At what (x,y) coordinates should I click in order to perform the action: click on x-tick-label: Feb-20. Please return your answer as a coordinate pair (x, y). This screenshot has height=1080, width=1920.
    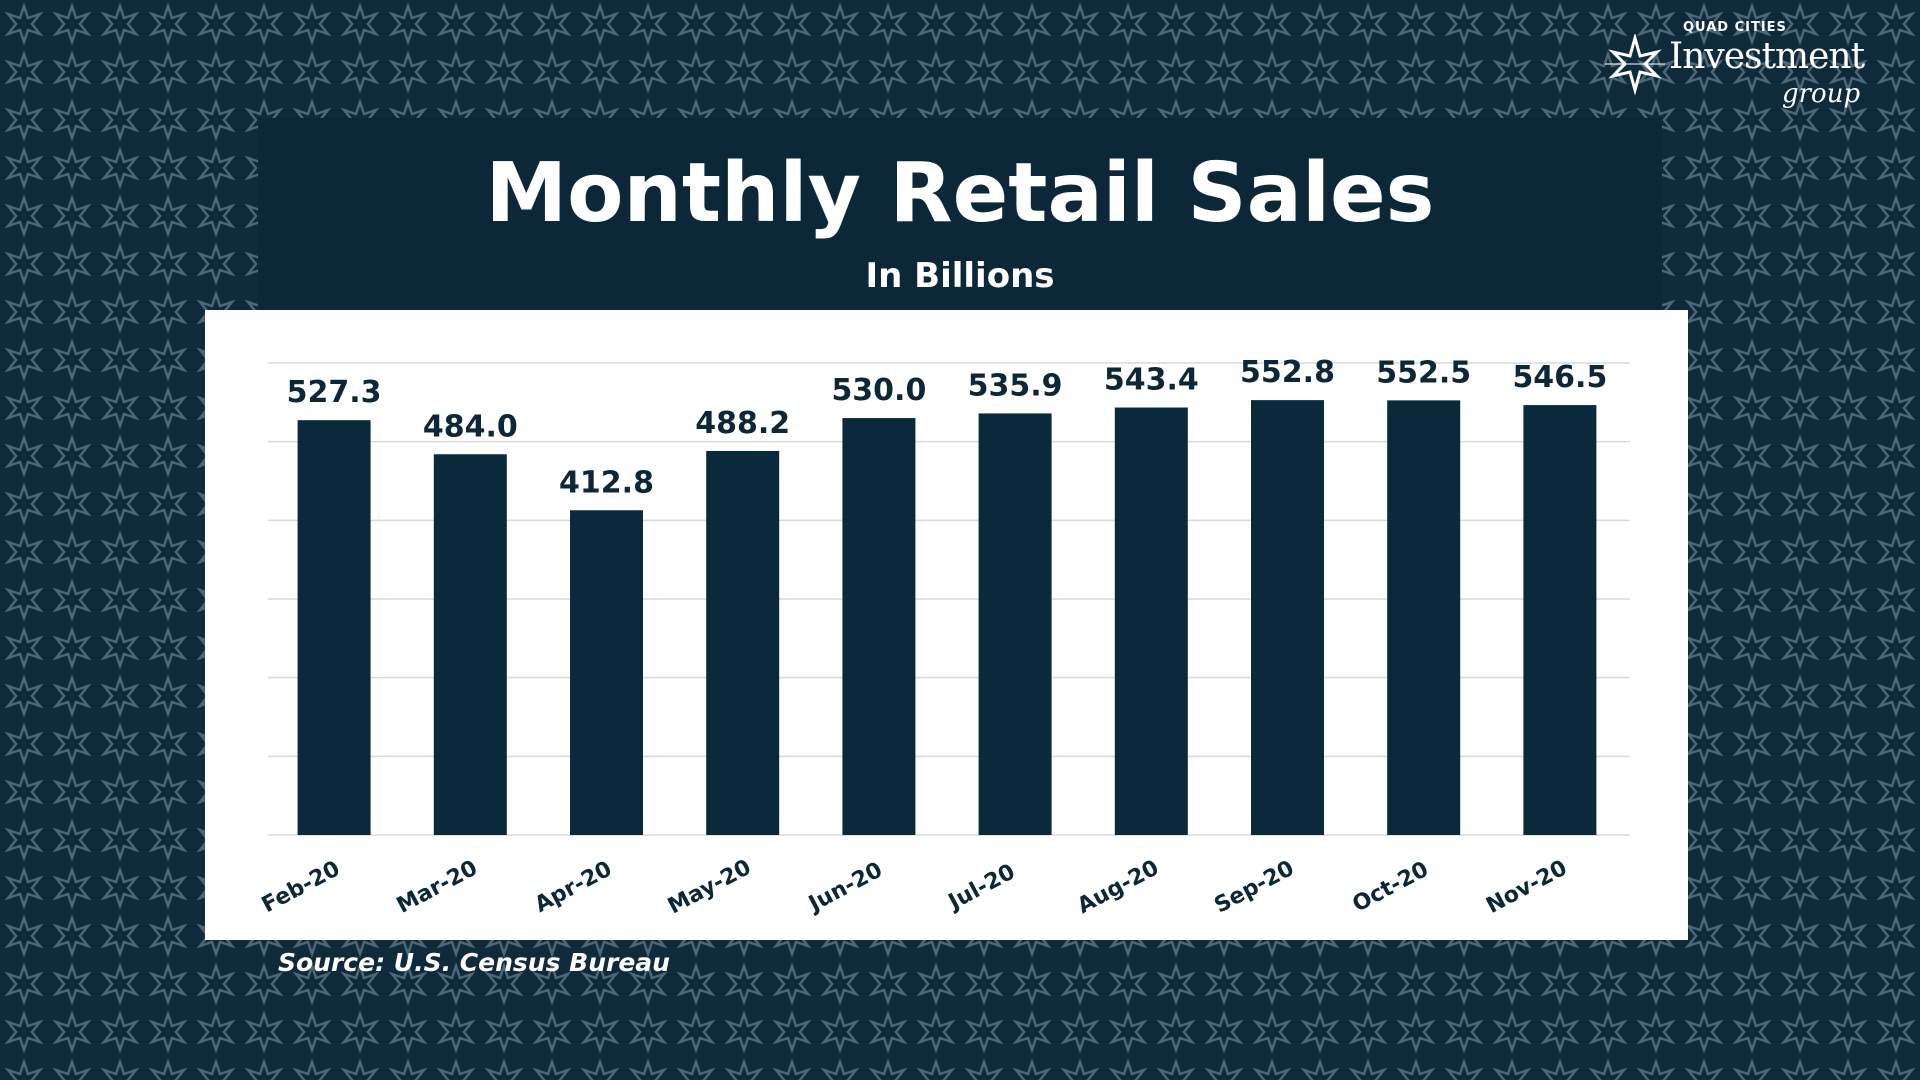
    Looking at the image, I should click on (301, 887).